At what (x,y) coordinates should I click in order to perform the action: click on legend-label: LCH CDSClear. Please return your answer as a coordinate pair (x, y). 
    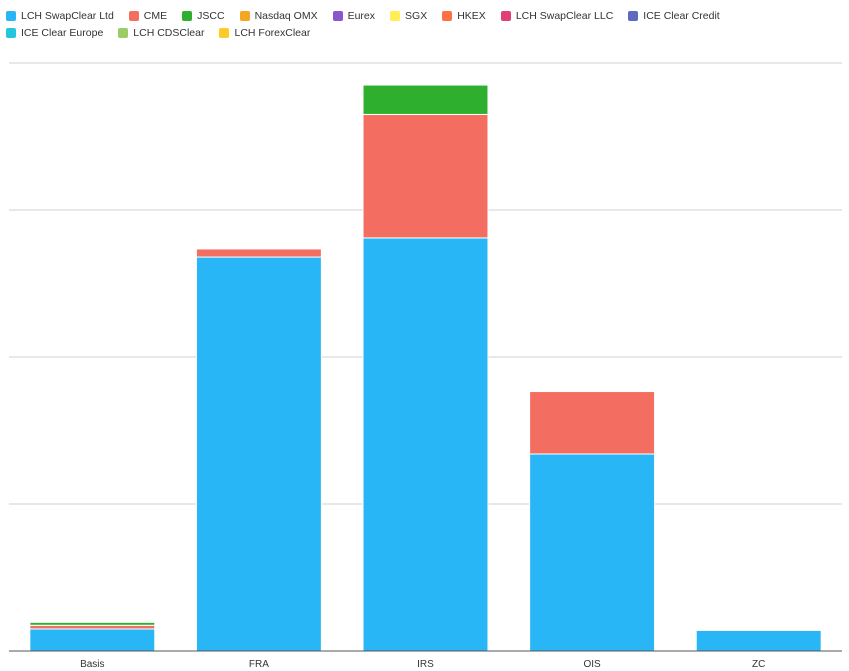
    Looking at the image, I should click on (169, 33).